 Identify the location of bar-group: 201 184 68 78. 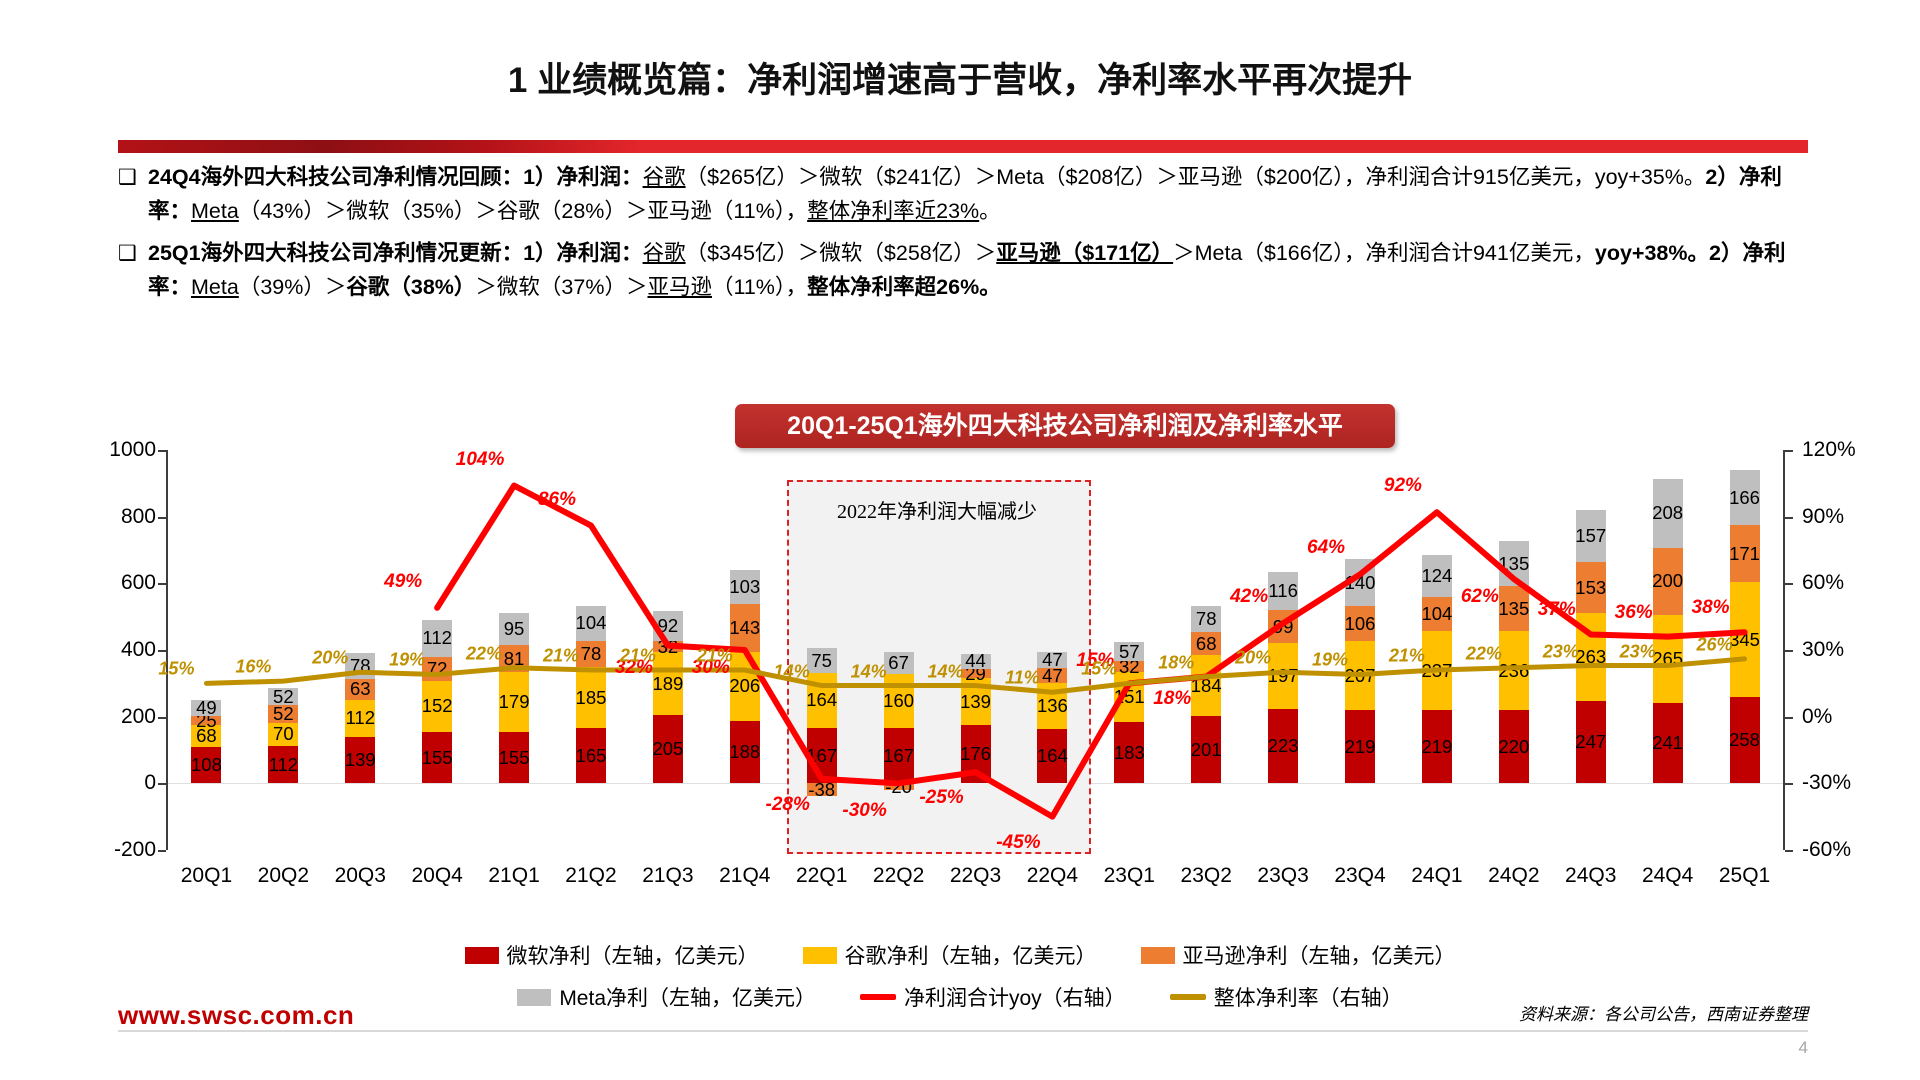
(1206, 630).